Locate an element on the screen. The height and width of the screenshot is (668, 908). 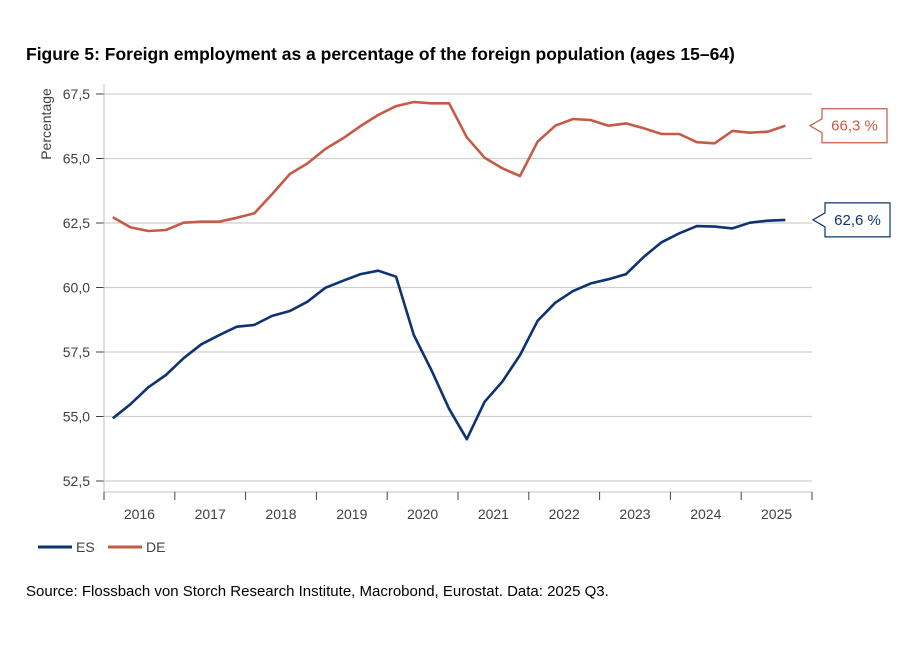
x-tick-label: 2017 is located at coordinates (210, 514).